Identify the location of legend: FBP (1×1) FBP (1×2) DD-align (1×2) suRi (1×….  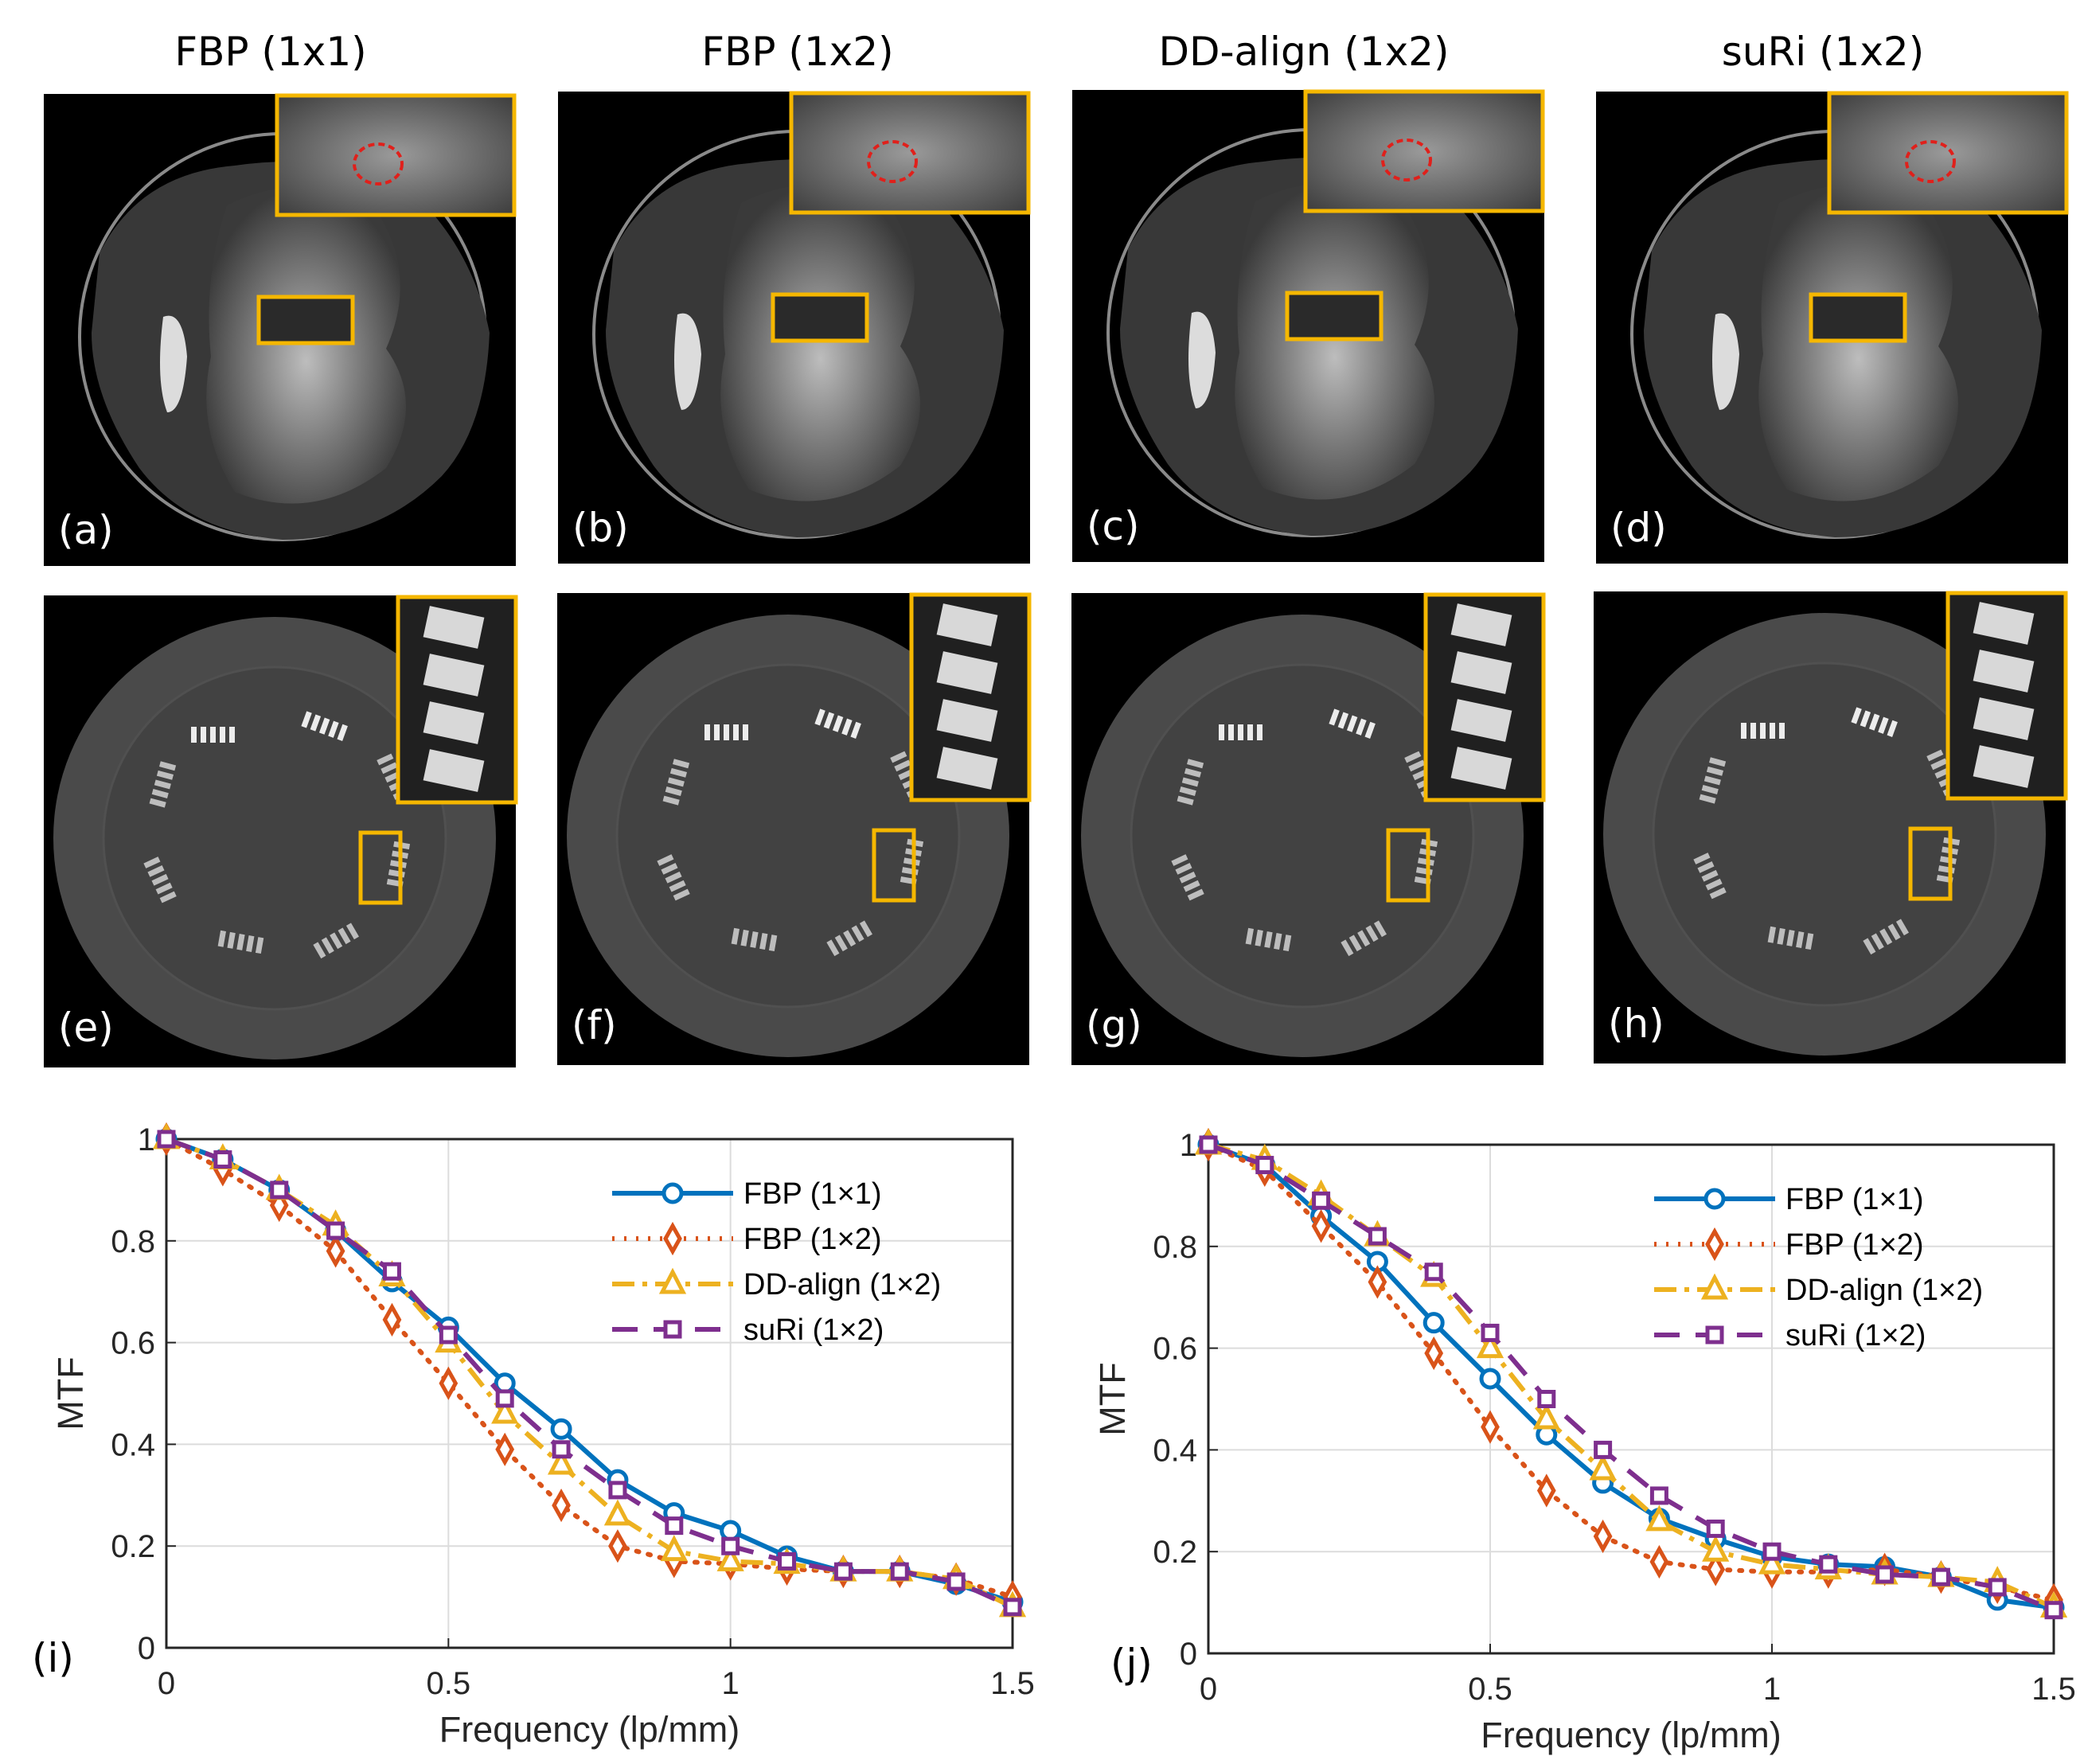
(776, 1262).